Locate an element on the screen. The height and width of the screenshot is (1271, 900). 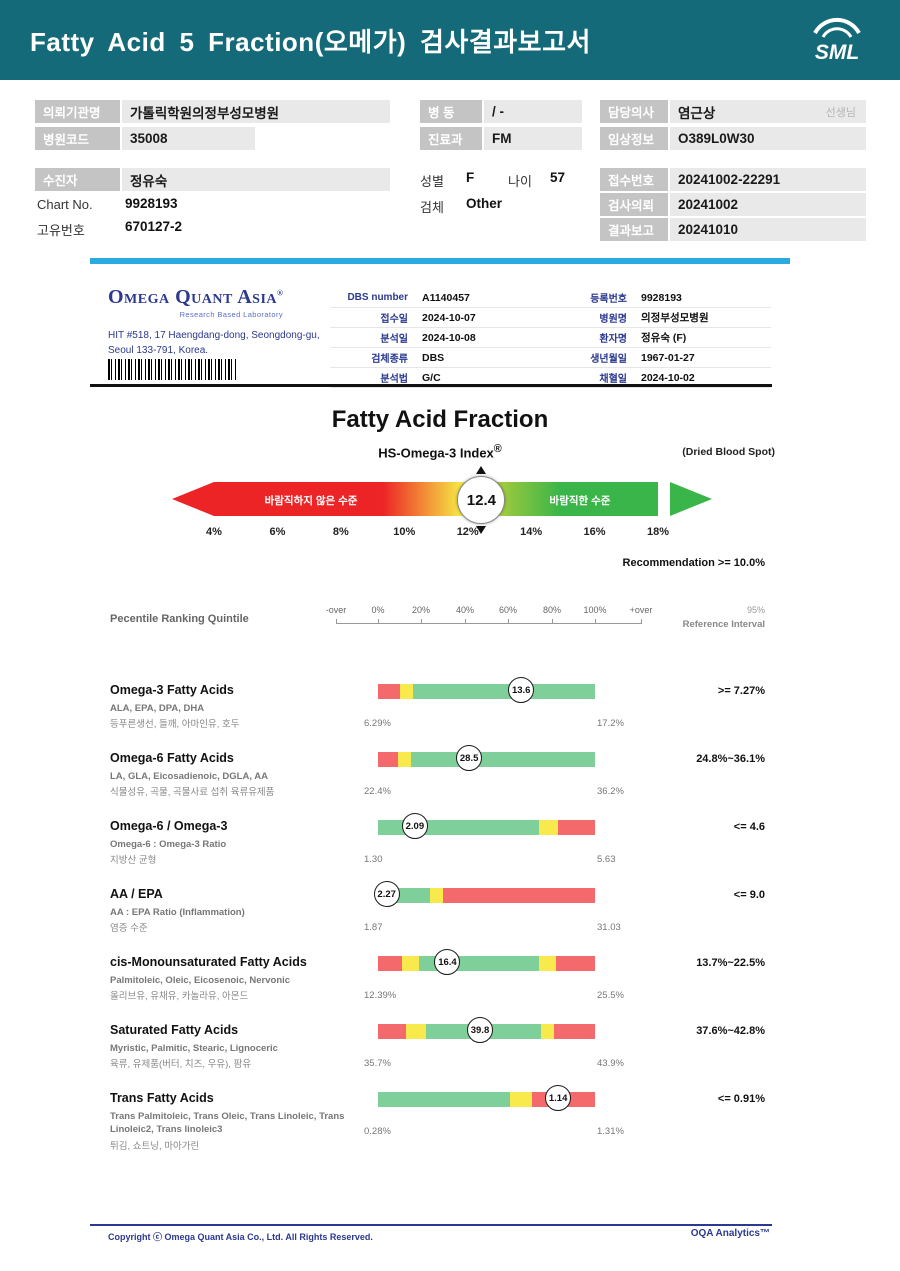
section-title: Fatty Acid Fraction is located at coordinates (440, 419).